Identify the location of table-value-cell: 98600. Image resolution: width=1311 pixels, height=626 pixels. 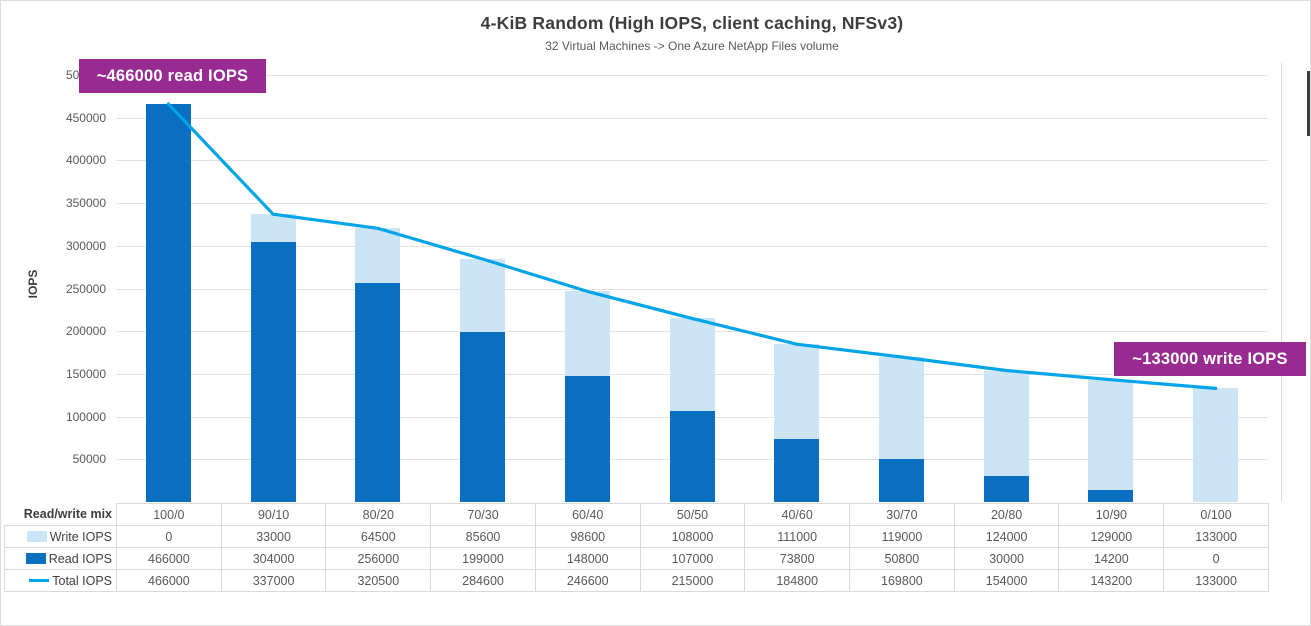
(587, 536).